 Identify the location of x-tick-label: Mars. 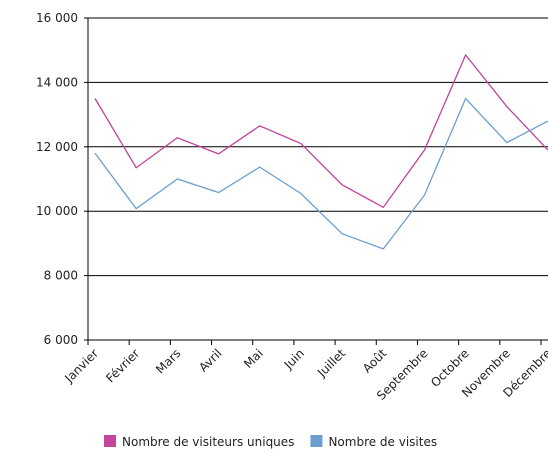
(168, 361).